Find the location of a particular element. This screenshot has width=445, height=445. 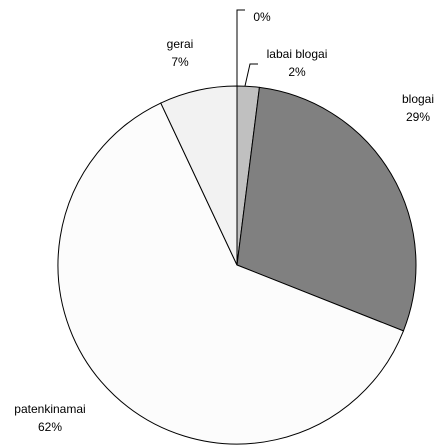

value-label: 0% is located at coordinates (262, 17).